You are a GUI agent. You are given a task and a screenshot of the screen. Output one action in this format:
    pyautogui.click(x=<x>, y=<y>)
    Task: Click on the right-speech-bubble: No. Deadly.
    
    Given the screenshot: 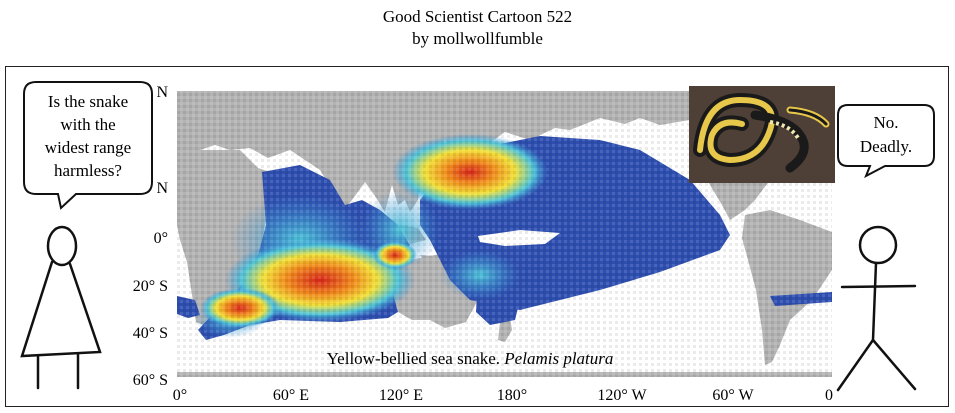 What is the action you would take?
    pyautogui.click(x=886, y=141)
    